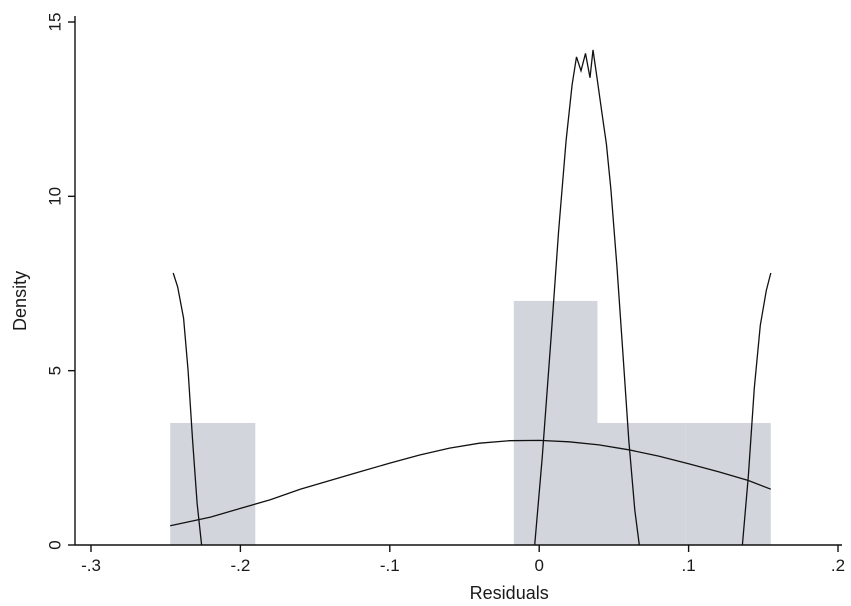  I want to click on x-tick-label: -.2, so click(240, 565).